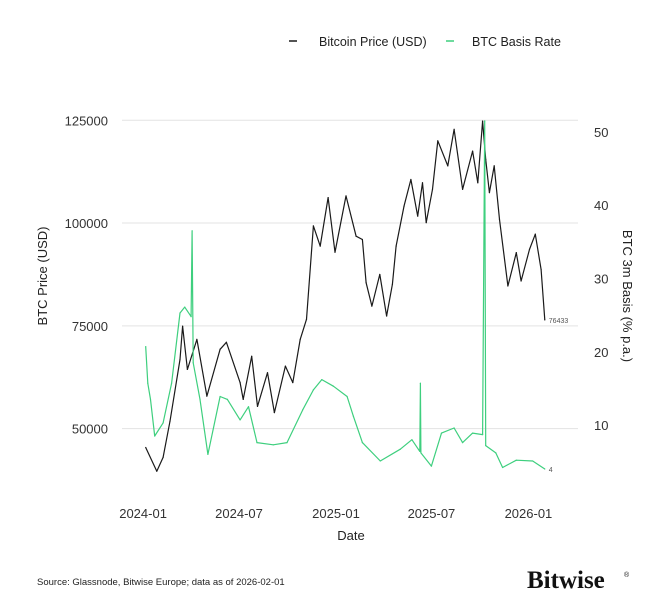 This screenshot has width=671, height=607. I want to click on y-left-tick-label: 125000, so click(86, 120).